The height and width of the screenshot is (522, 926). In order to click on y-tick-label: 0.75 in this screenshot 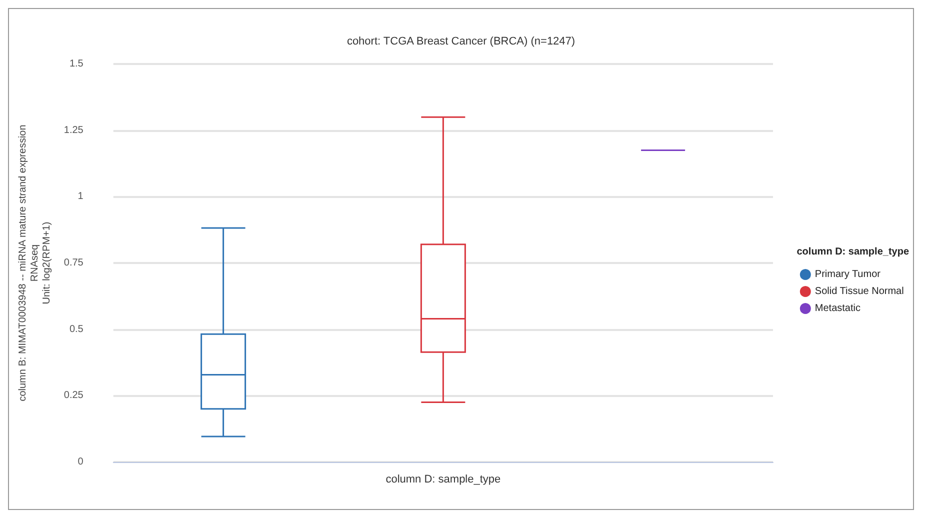, I will do `click(74, 263)`.